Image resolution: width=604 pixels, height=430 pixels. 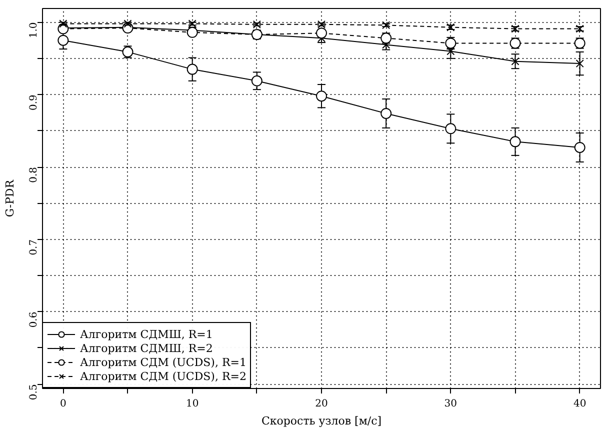 What do you see at coordinates (163, 362) in the screenshot?
I see `legend-label: Алгоритм СДМ (UCDS), R=1` at bounding box center [163, 362].